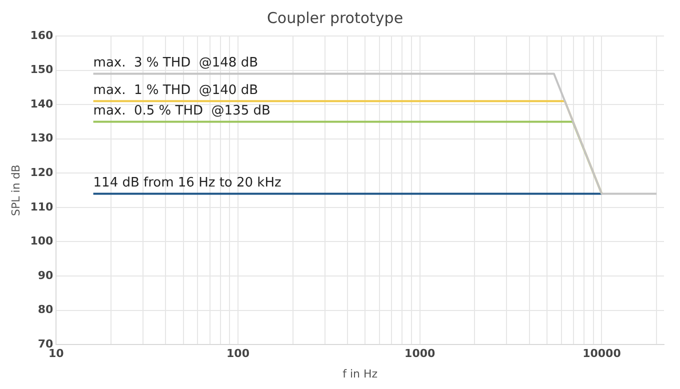 This screenshot has width=680, height=389. Describe the element at coordinates (42, 173) in the screenshot. I see `y-tick-label: 120` at that location.